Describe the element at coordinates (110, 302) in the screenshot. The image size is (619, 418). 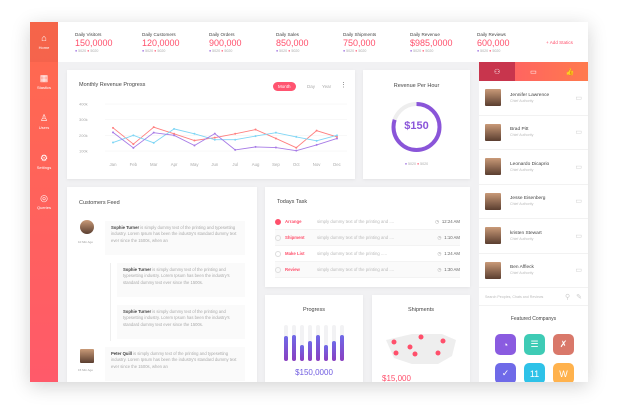
I see `thread-line` at that location.